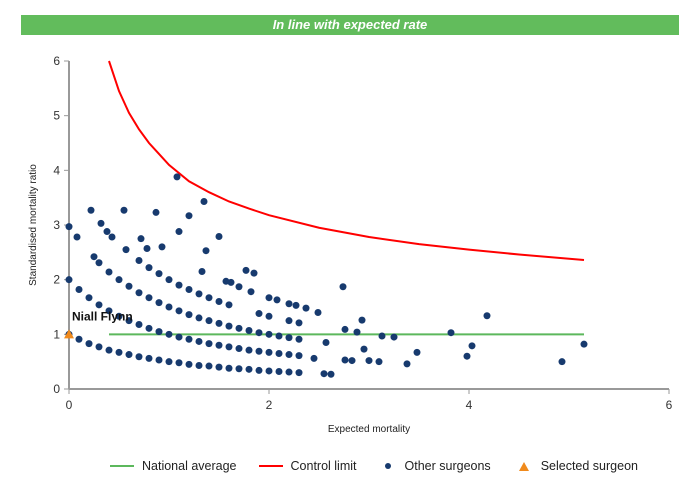 The image size is (700, 500). What do you see at coordinates (323, 466) in the screenshot?
I see `legend-label: Control limit` at bounding box center [323, 466].